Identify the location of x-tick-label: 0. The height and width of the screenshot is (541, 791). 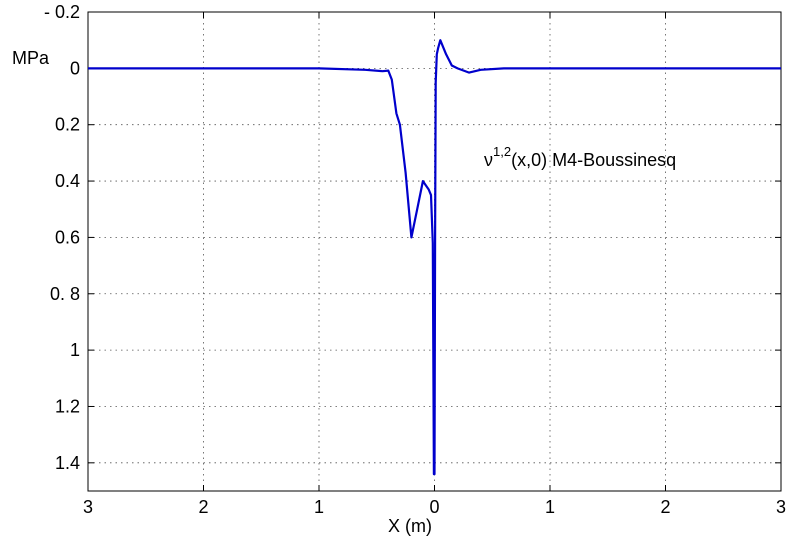
(434, 507).